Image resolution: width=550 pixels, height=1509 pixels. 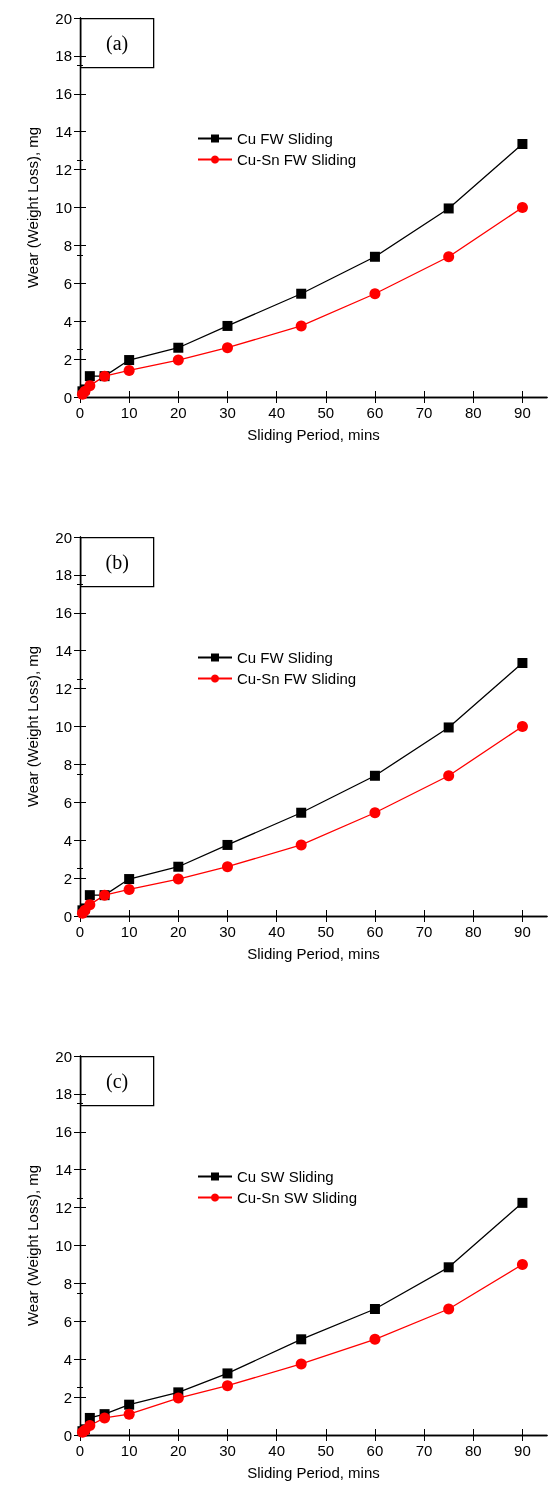 I want to click on annotation: (c), so click(x=117, y=1082).